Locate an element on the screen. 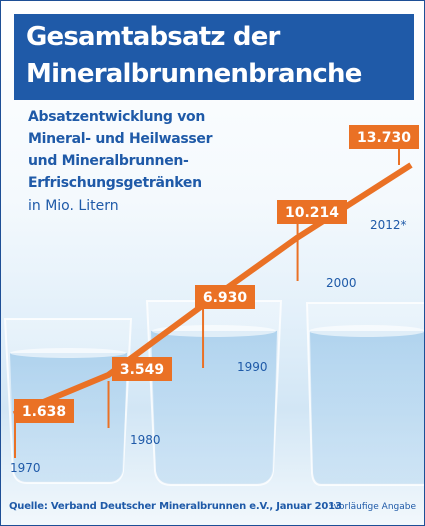 This screenshot has width=425, height=526. data-label: 1.638 is located at coordinates (44, 412).